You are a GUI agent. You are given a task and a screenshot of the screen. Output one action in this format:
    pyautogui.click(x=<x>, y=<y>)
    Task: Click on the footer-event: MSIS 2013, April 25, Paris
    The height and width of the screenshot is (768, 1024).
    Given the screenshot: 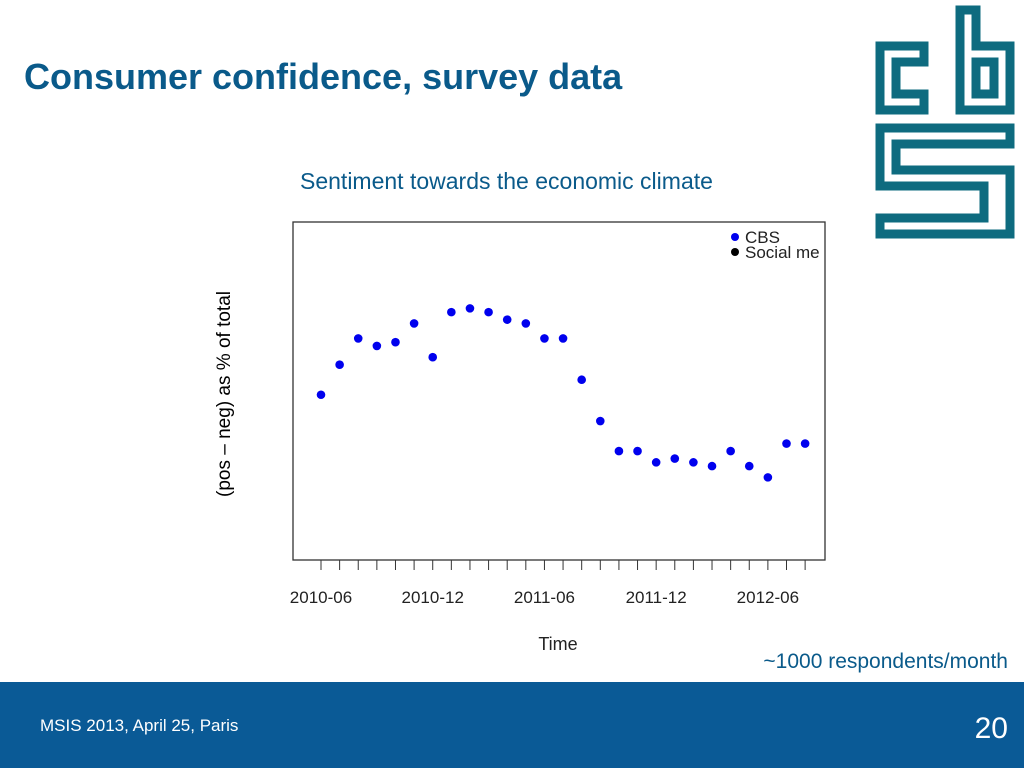 What is the action you would take?
    pyautogui.click(x=139, y=725)
    